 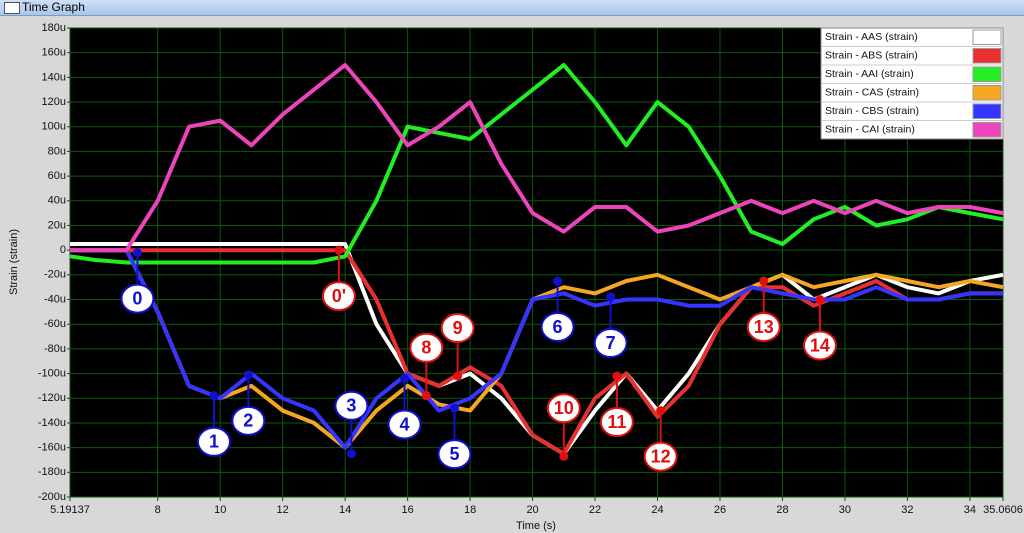 I want to click on x-tick-label: 14, so click(x=345, y=510).